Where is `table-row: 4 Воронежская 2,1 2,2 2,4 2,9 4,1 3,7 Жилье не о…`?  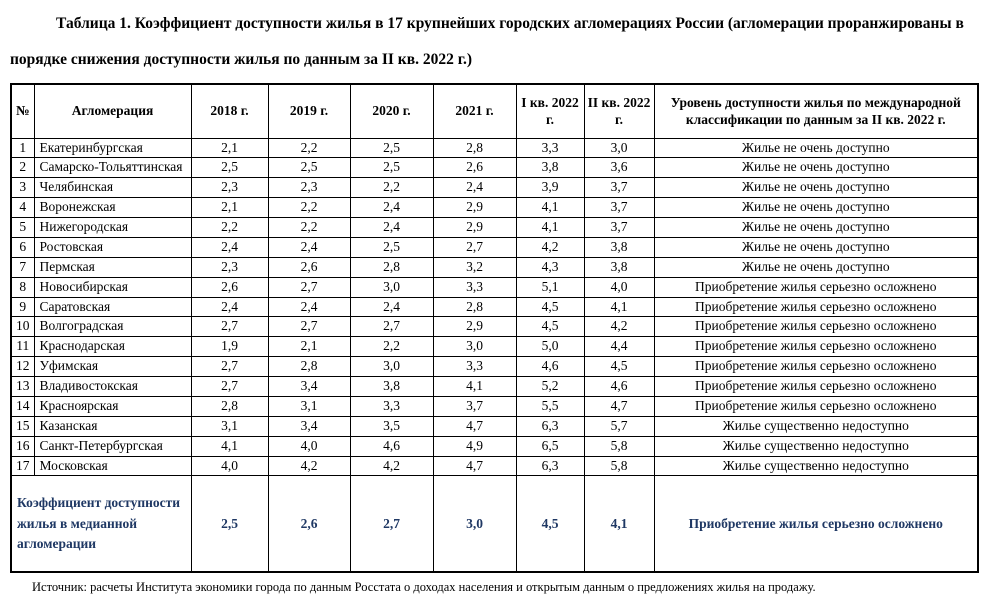 table-row: 4 Воронежская 2,1 2,2 2,4 2,9 4,1 3,7 Жилье не о… is located at coordinates (494, 207).